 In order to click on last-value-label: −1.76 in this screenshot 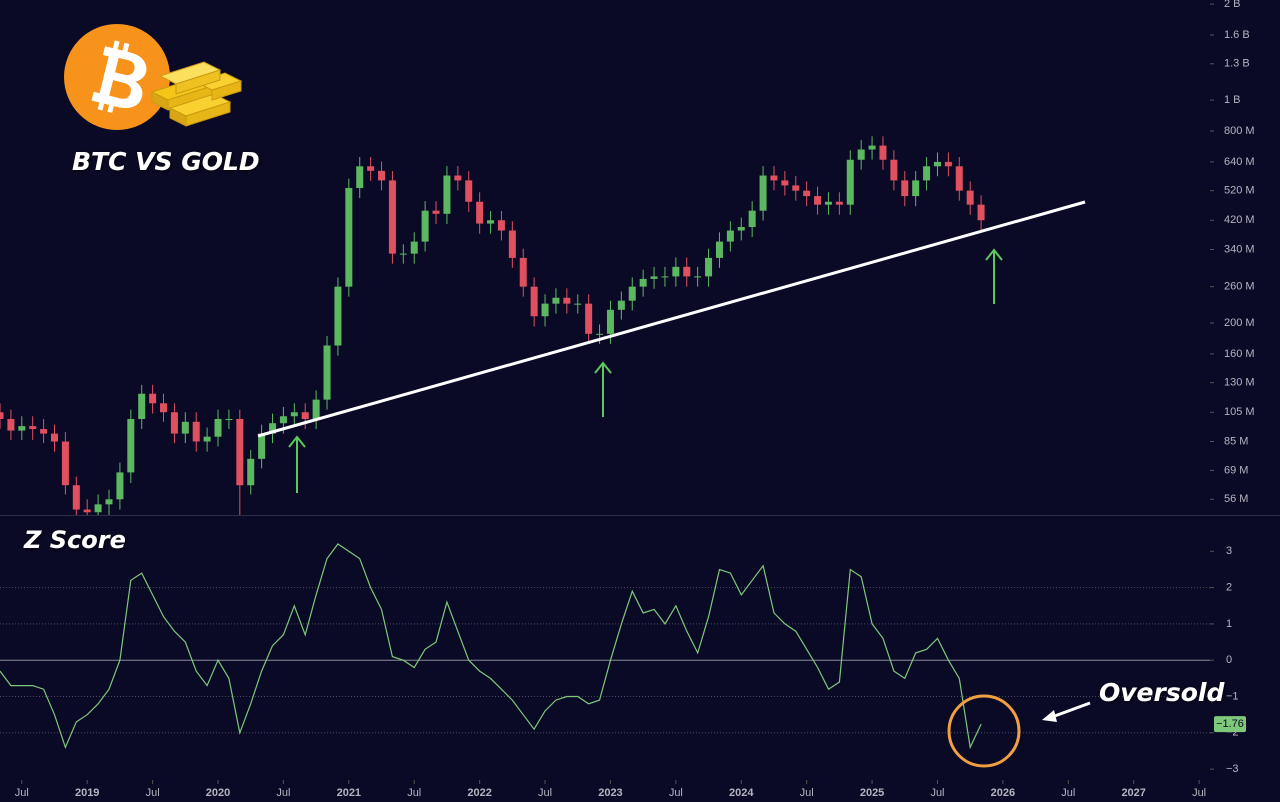, I will do `click(1230, 724)`.